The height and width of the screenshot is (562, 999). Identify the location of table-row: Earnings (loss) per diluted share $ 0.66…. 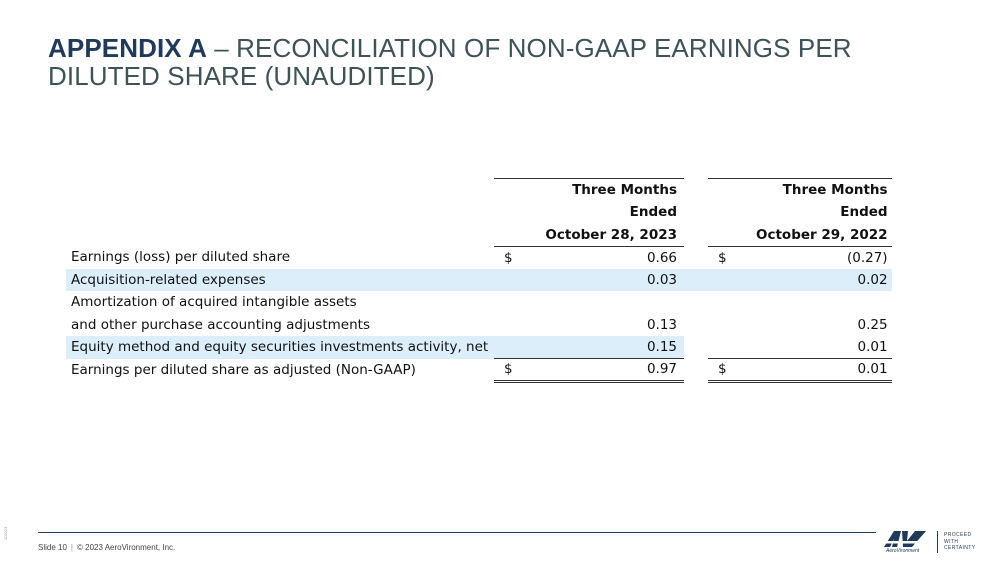
(479, 257).